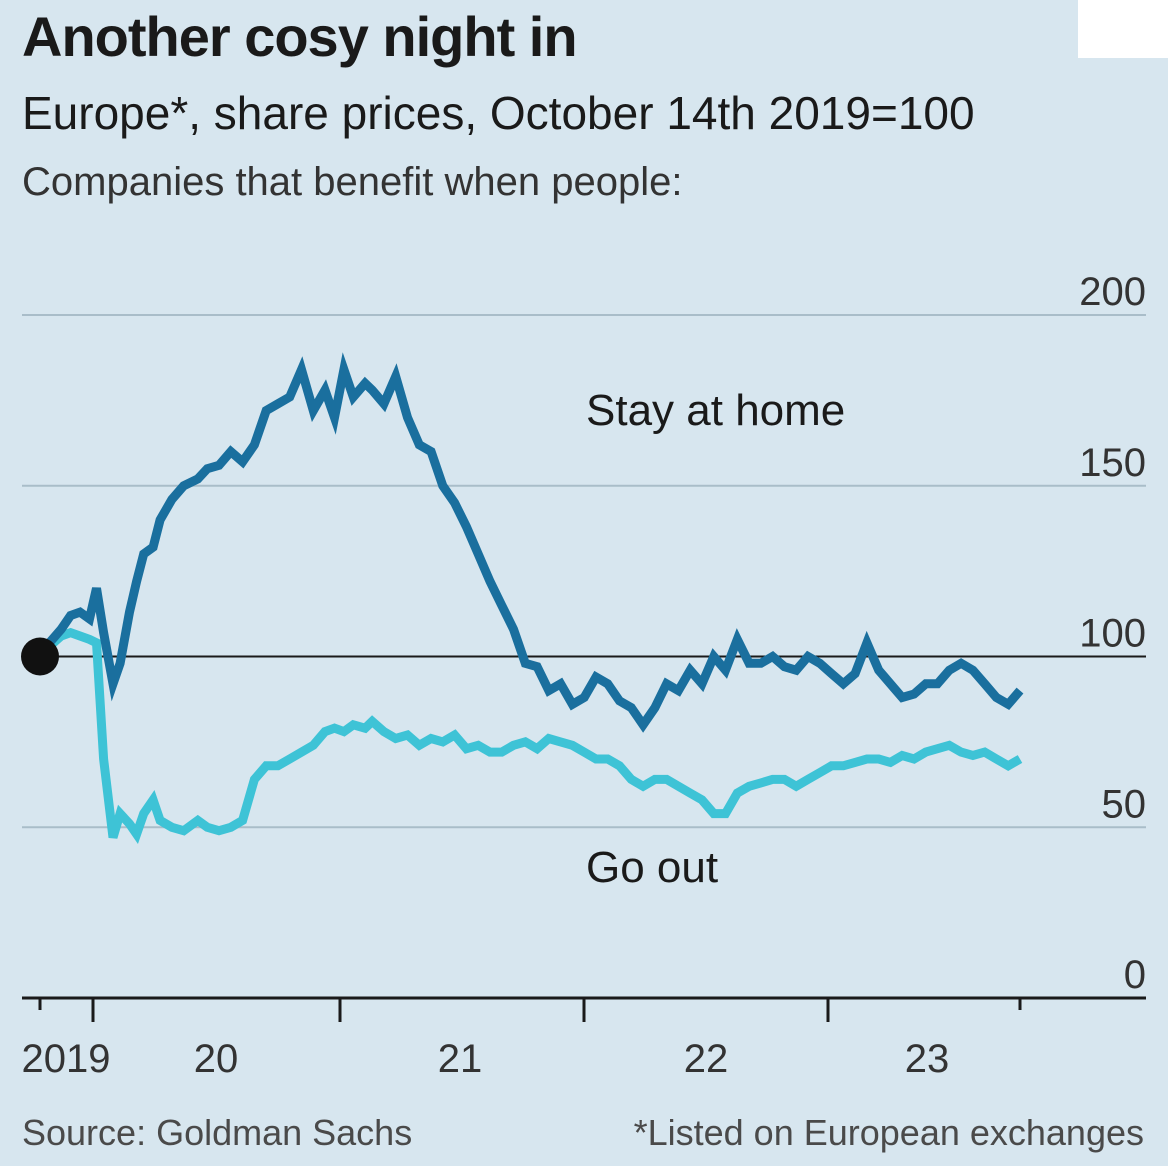  I want to click on x-tick-label-20: 20, so click(216, 1059).